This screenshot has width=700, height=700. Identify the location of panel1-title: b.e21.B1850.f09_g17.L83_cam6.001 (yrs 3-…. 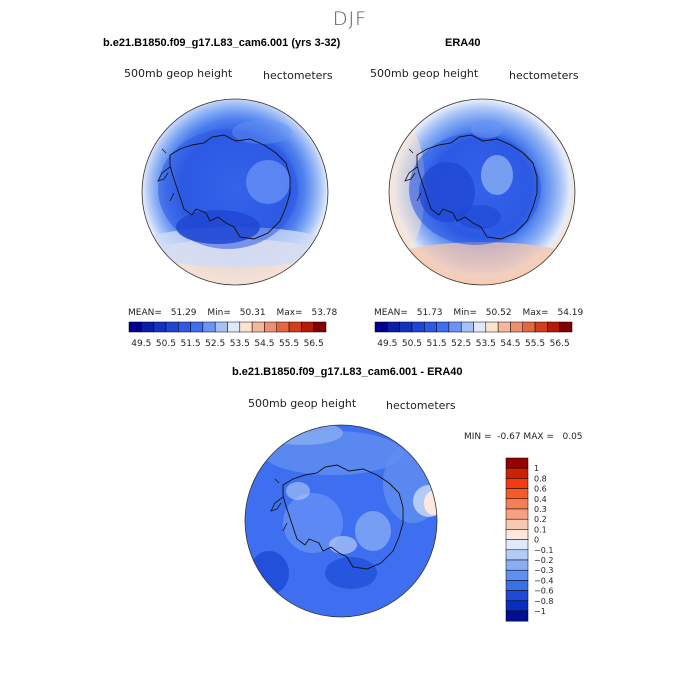
(222, 43).